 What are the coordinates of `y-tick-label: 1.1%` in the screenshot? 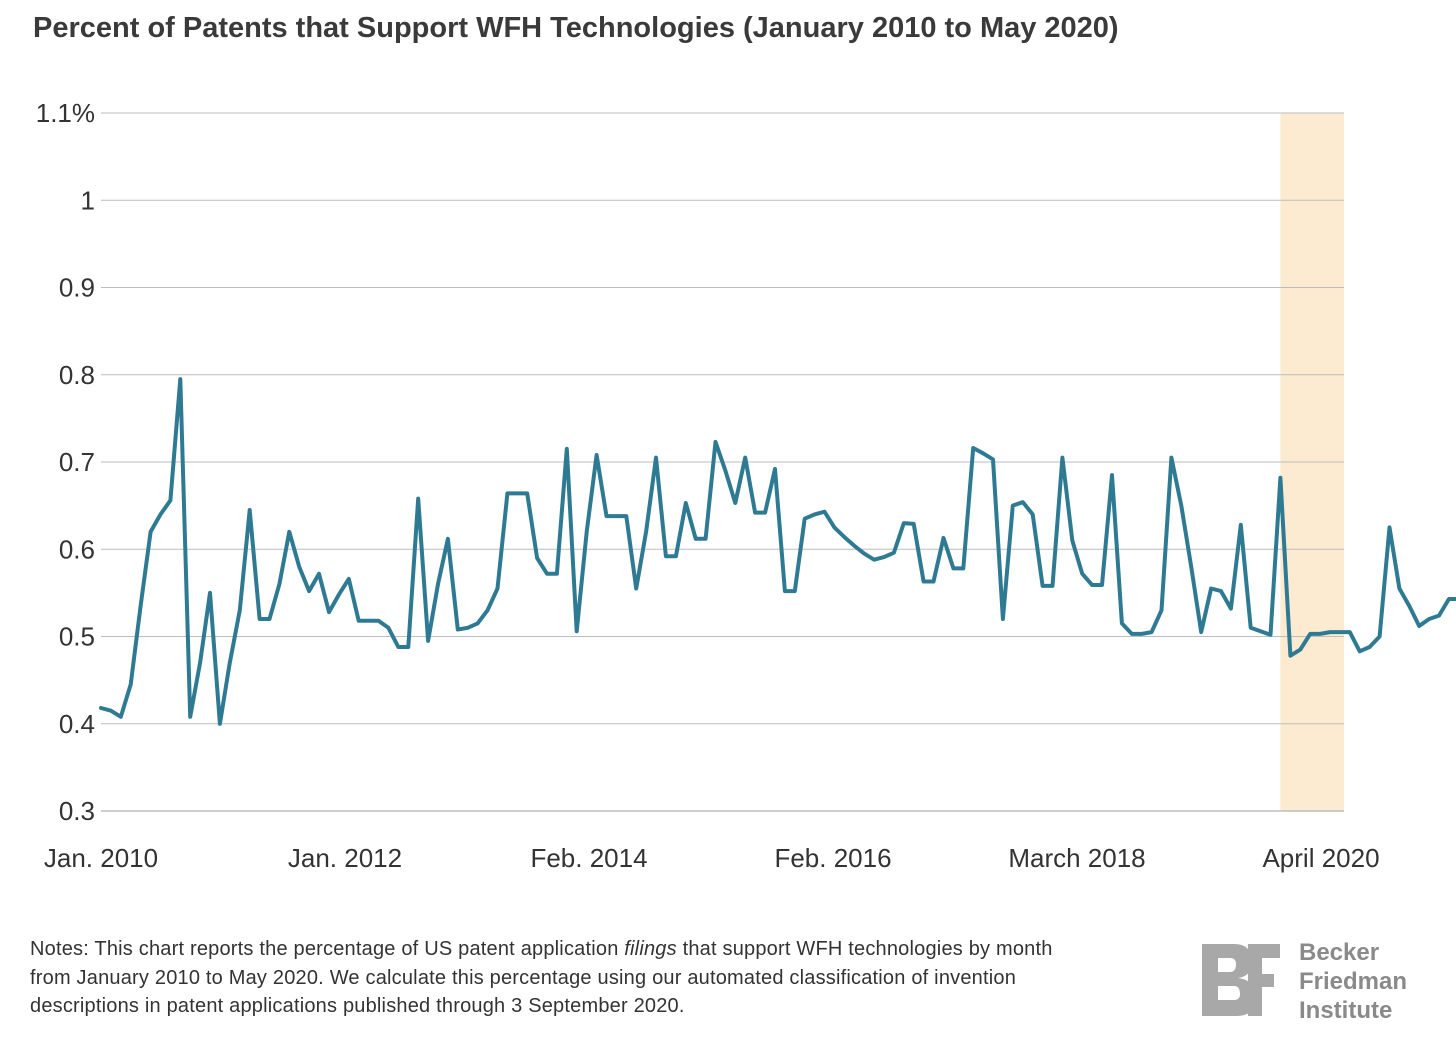 It's located at (65, 113).